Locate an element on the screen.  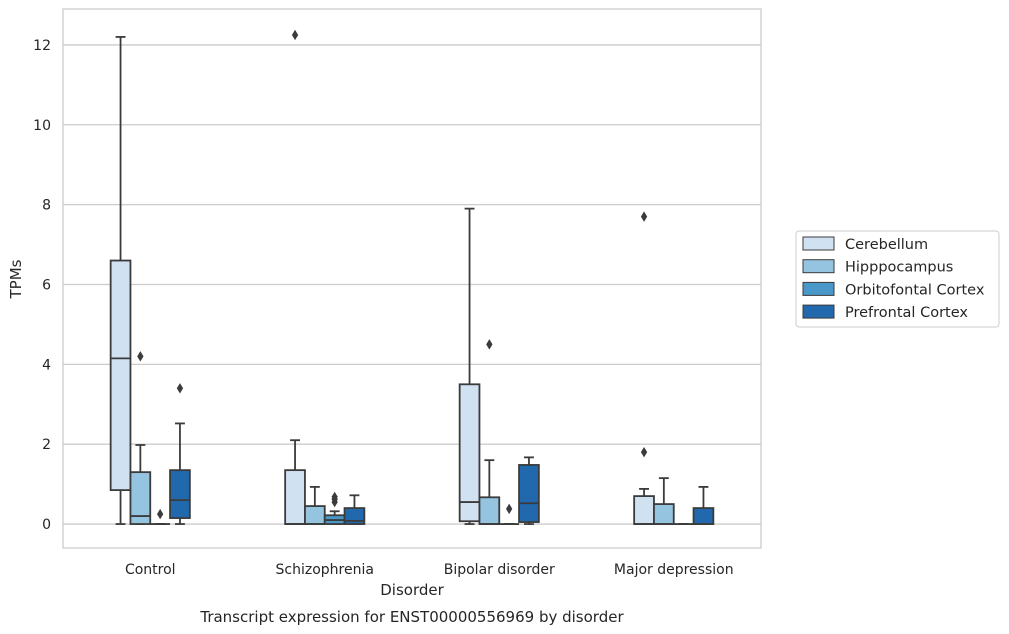
legend-label: Orbitofontal Cortex is located at coordinates (915, 290).